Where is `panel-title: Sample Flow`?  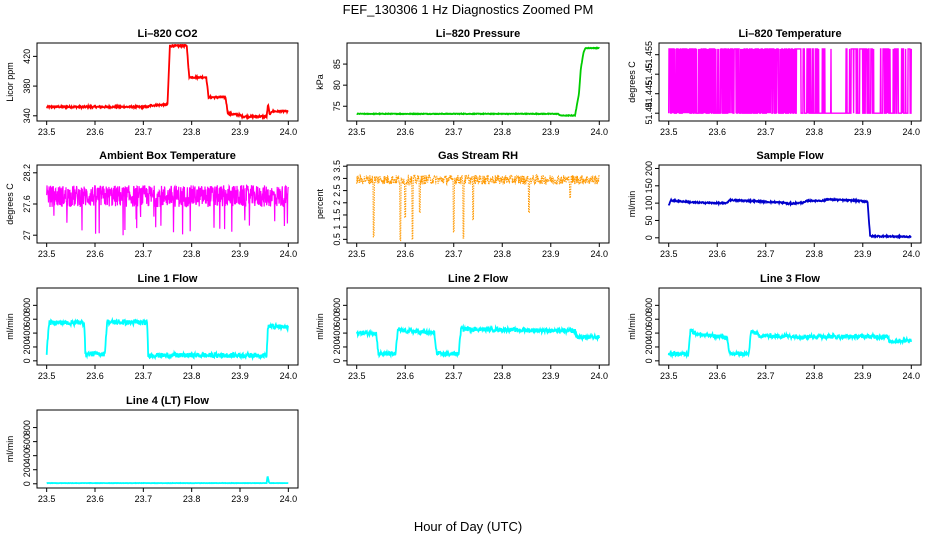 panel-title: Sample Flow is located at coordinates (790, 156).